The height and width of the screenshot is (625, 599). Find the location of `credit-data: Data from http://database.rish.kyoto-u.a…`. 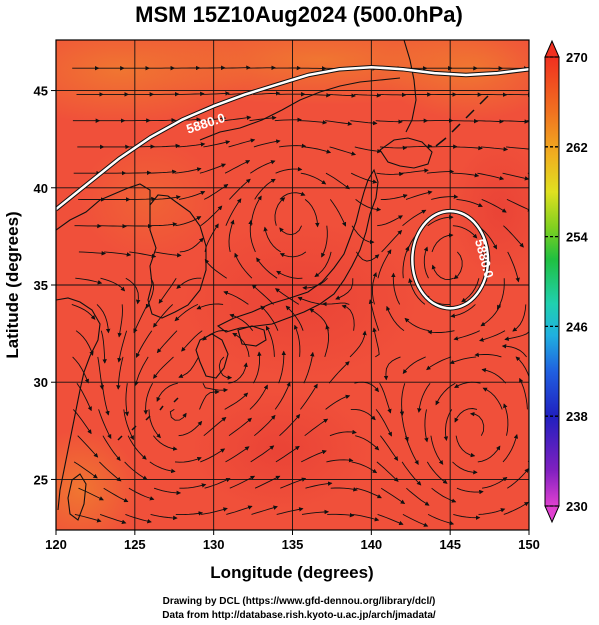

credit-data: Data from http://database.rish.kyoto-u.a… is located at coordinates (299, 615).